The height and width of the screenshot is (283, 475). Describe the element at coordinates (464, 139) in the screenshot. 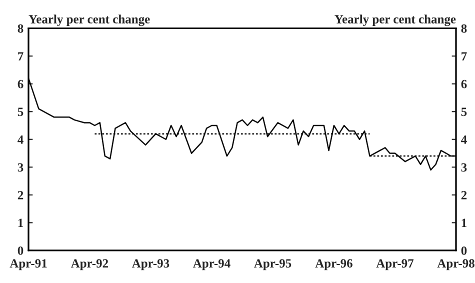

I see `y2-tick-label: 4` at that location.